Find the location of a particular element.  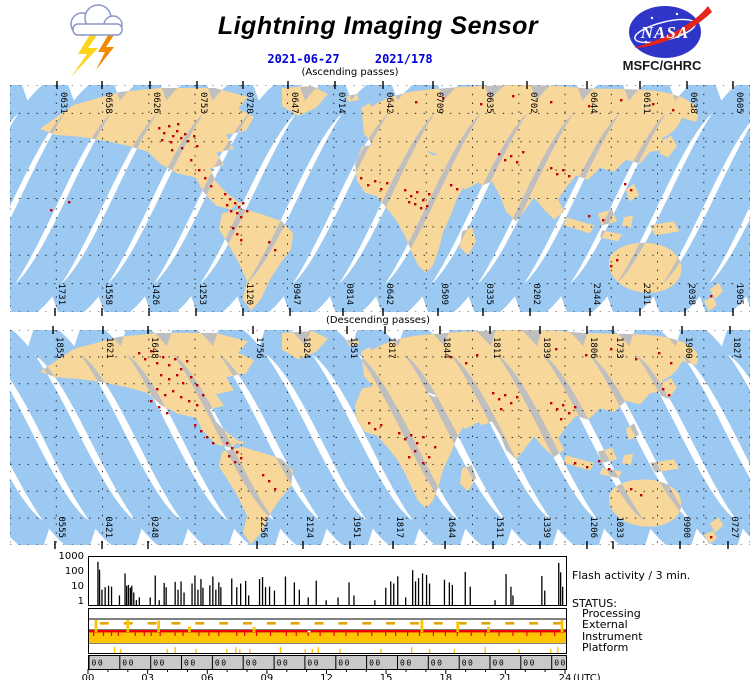

svg-text: 0709 is located at coordinates (439, 103).